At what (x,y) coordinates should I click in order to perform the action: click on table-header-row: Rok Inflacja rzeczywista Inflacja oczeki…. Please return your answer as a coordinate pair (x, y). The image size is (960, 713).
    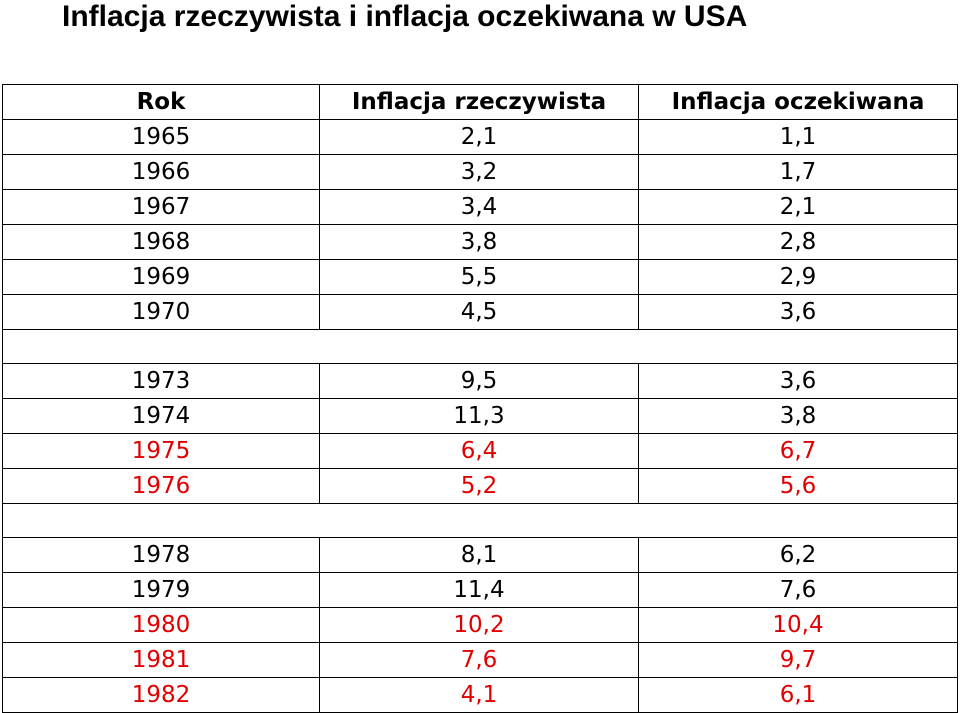
    Looking at the image, I should click on (480, 102).